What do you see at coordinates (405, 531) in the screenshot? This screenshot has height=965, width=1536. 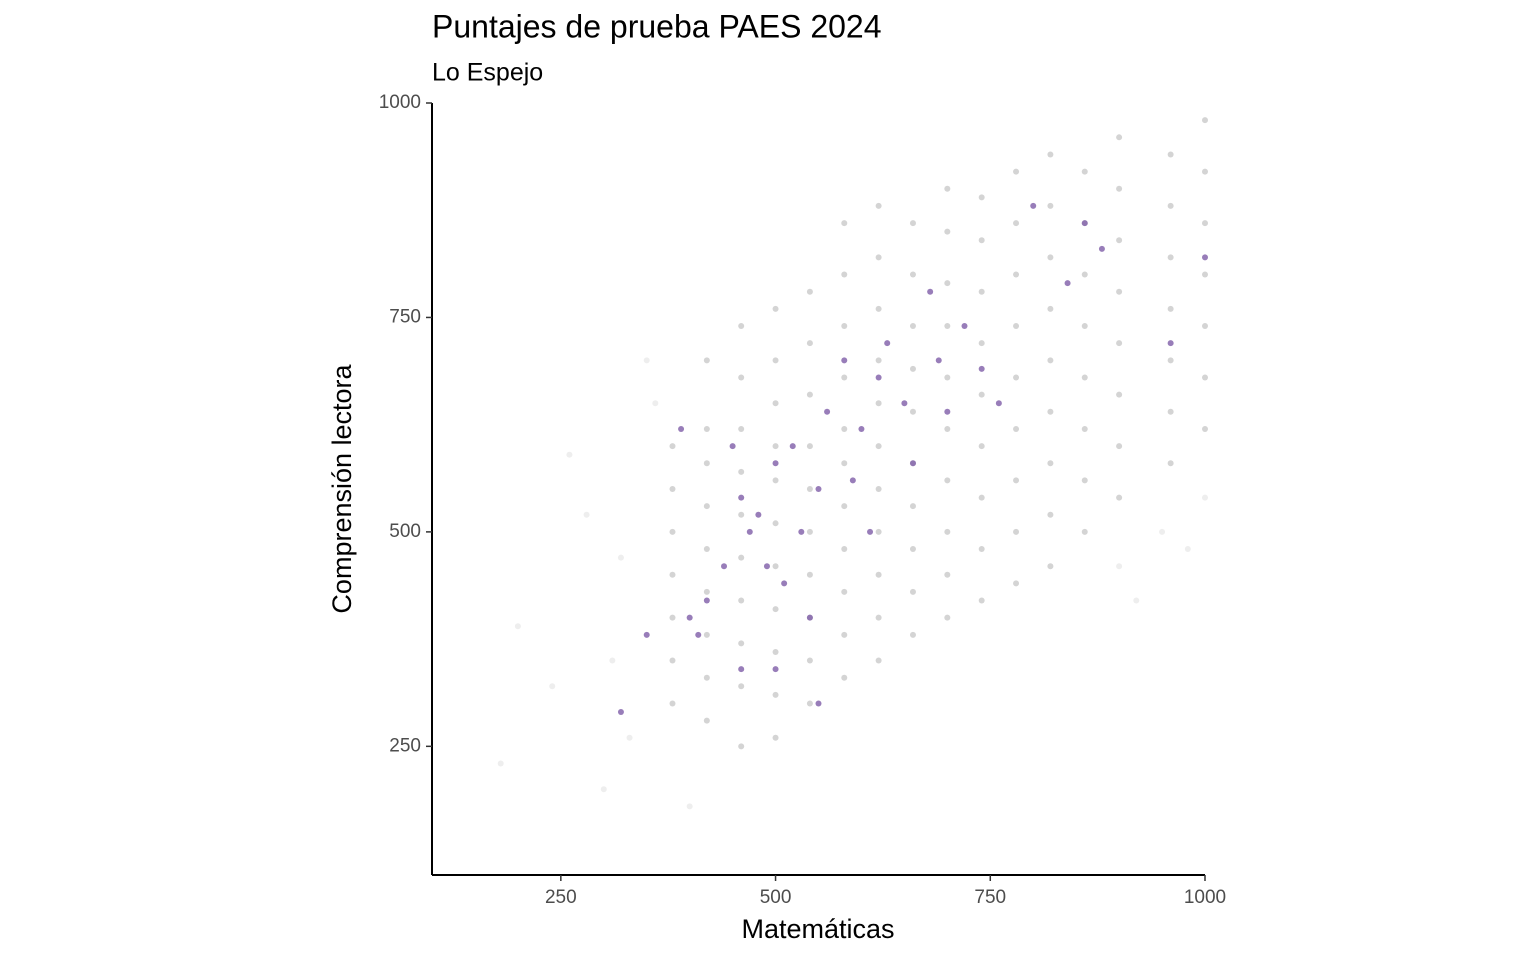 I see `y-tick-label: 500` at bounding box center [405, 531].